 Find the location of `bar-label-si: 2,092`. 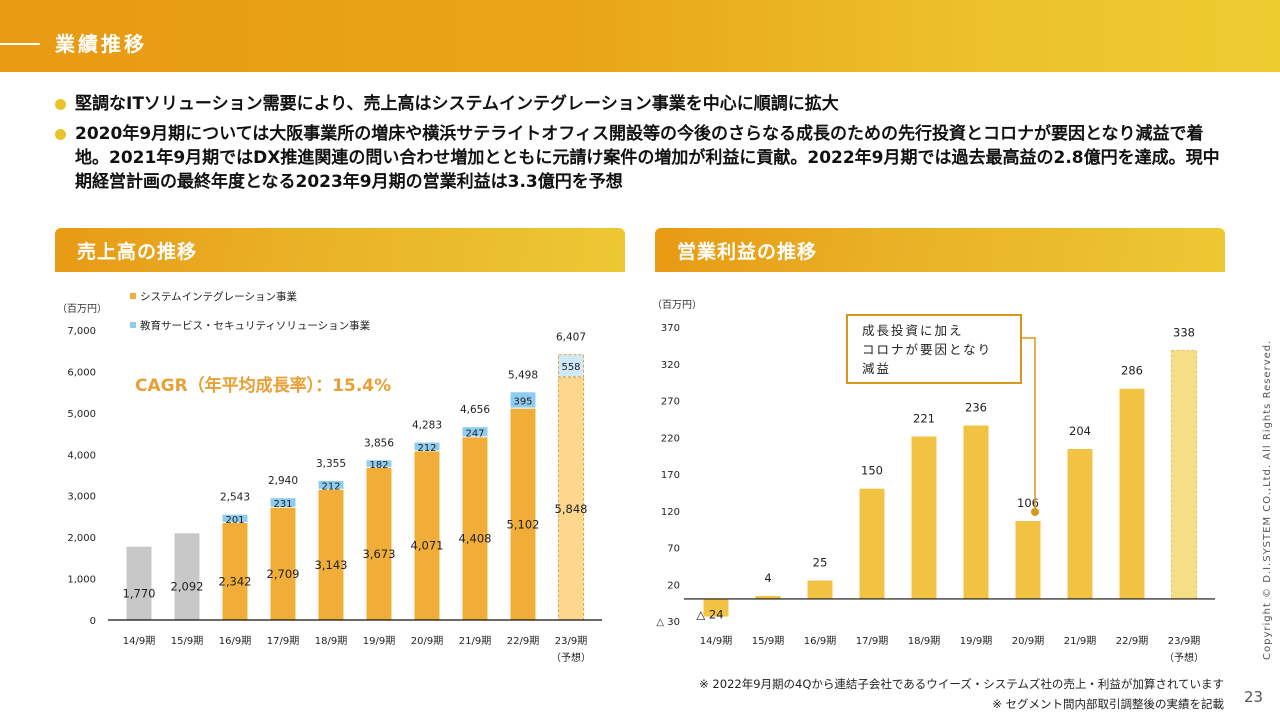

bar-label-si: 2,092 is located at coordinates (187, 587).